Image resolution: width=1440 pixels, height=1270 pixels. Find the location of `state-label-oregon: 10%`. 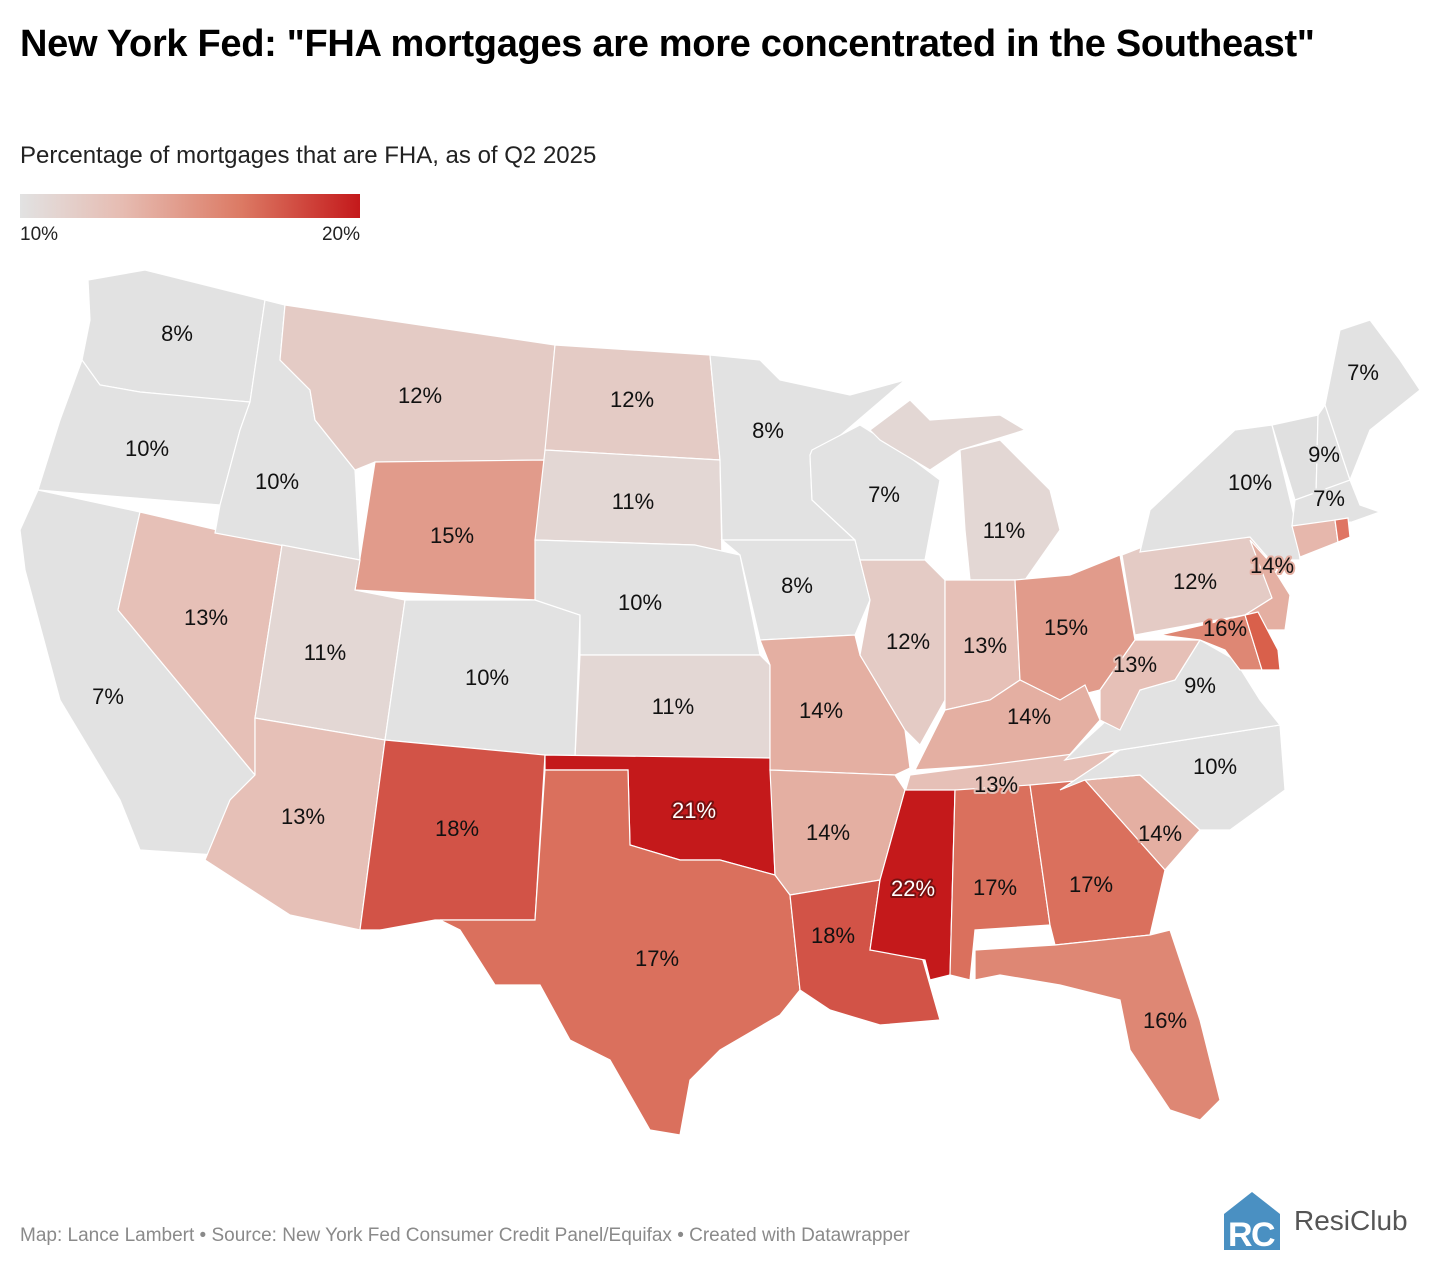

state-label-oregon: 10% is located at coordinates (147, 448).